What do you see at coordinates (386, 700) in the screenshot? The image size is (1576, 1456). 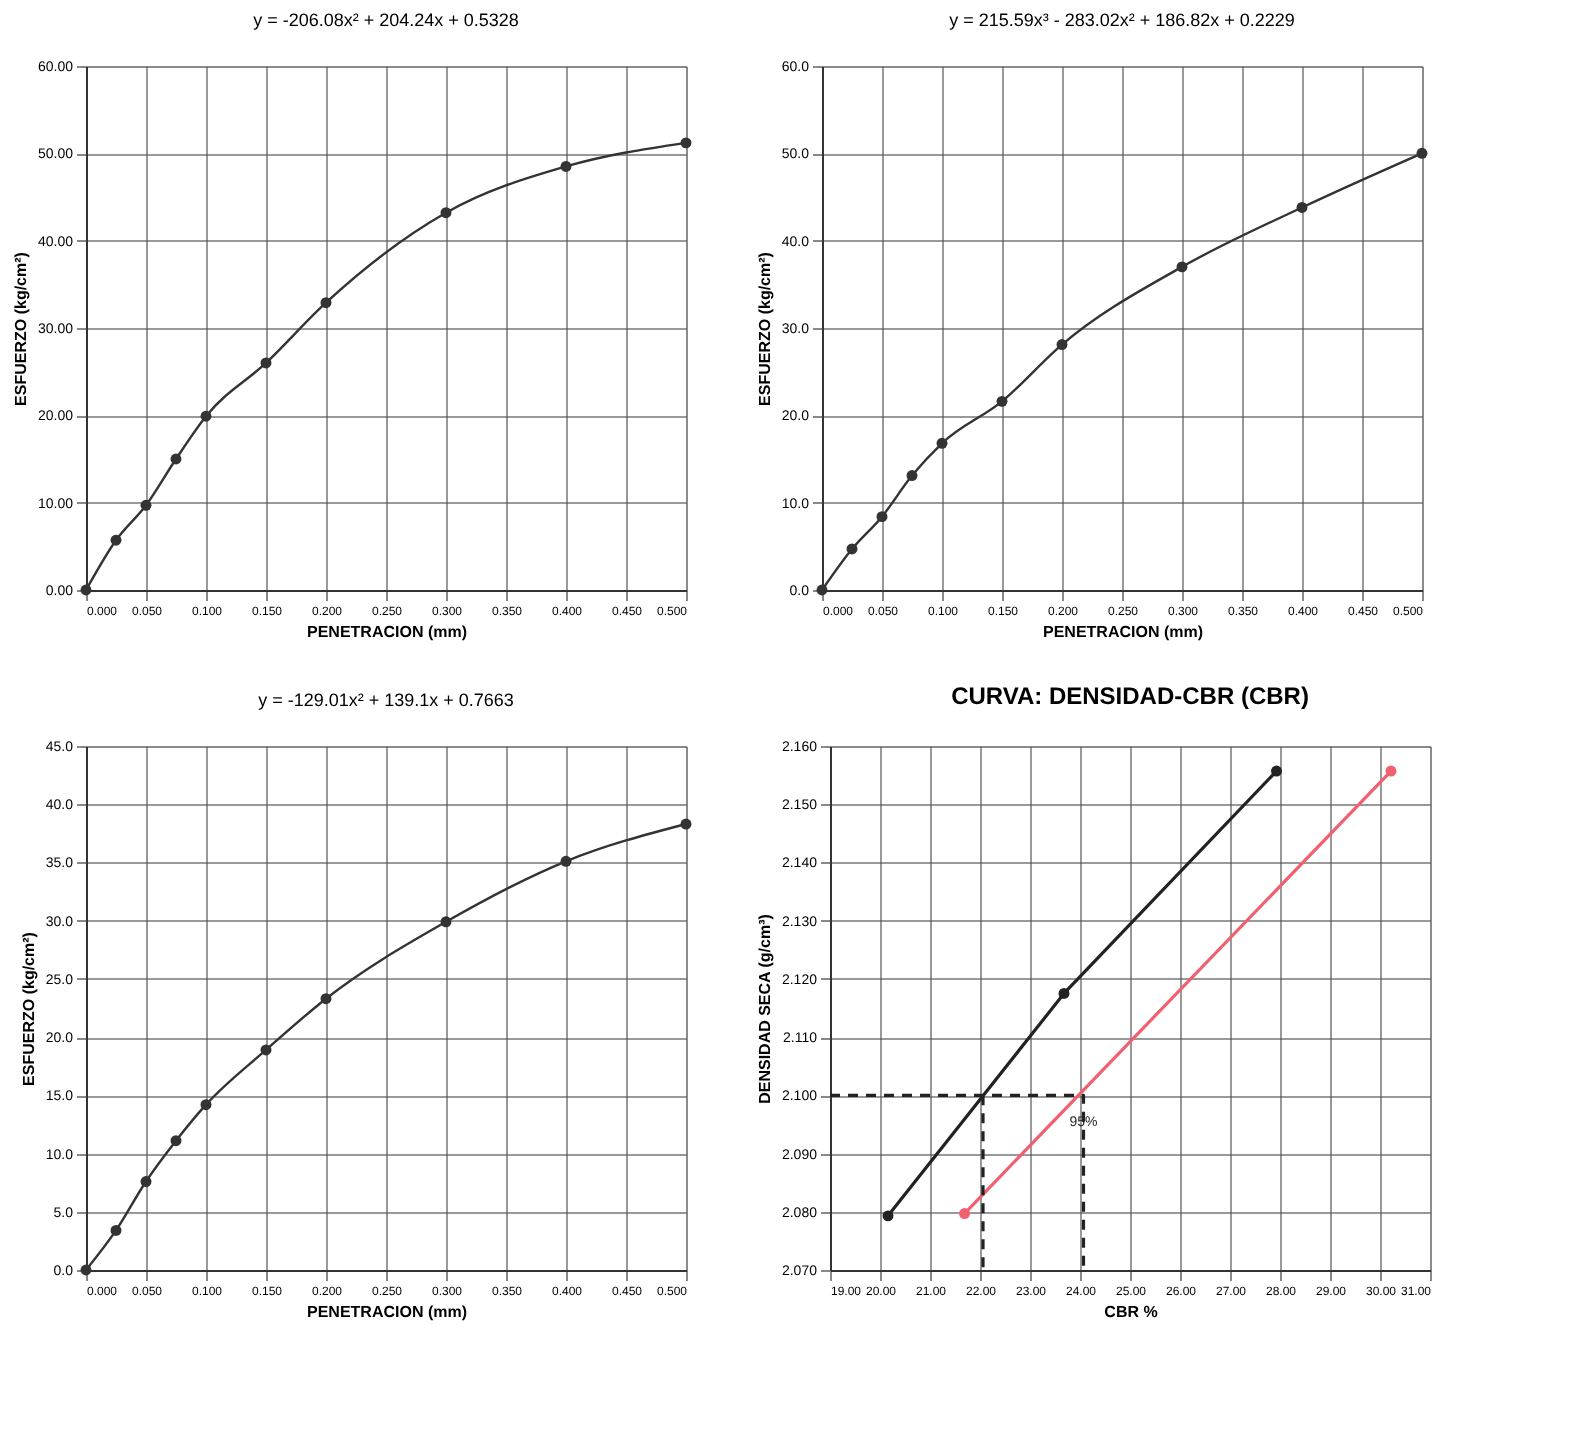 I see `chart-title: y = -129.01x² + 139.1x + 0.7663` at bounding box center [386, 700].